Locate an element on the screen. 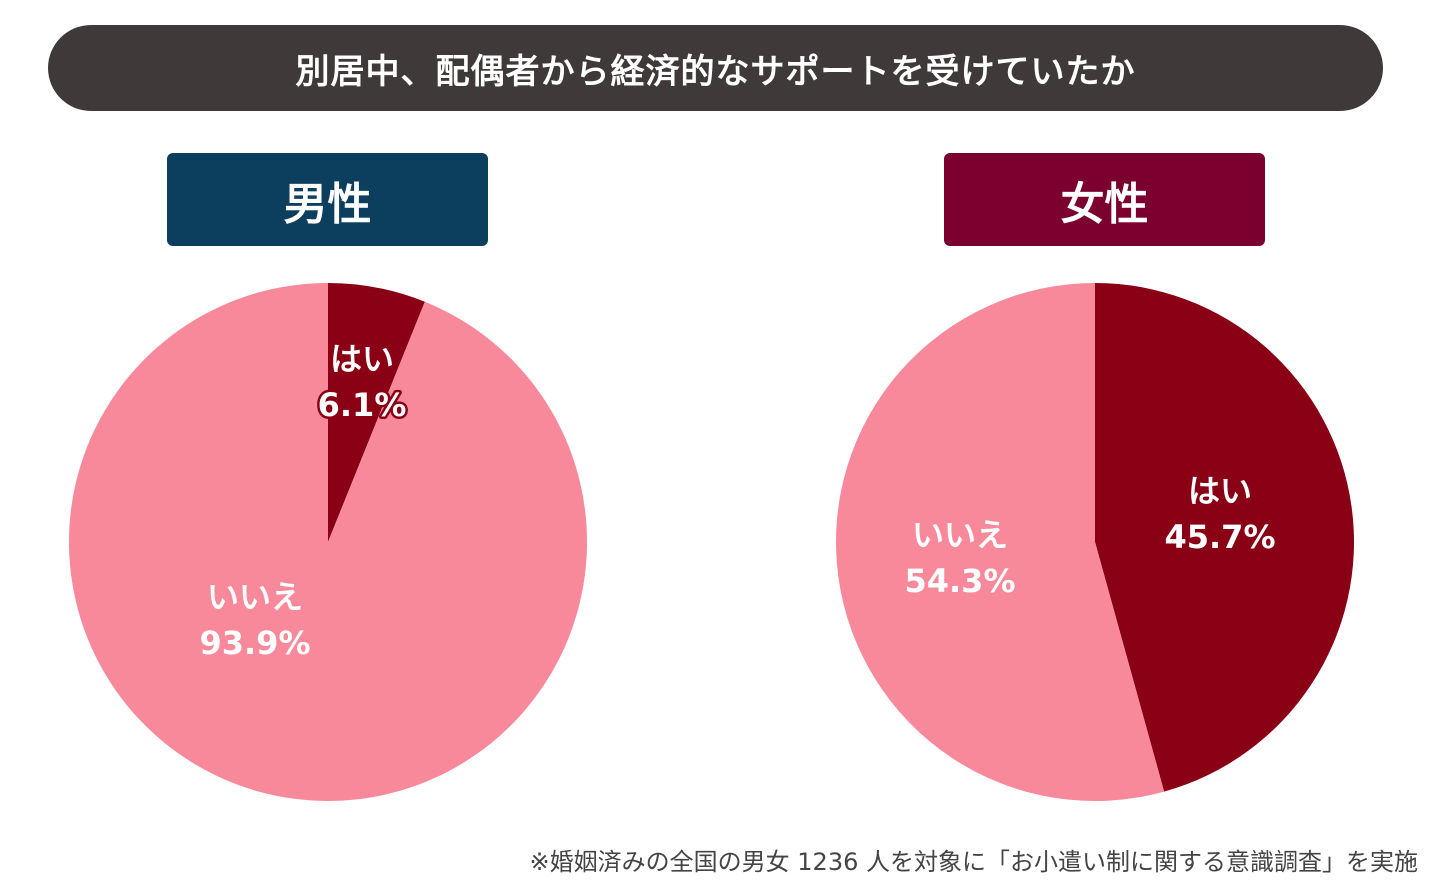  slice-value-label: 93.9% is located at coordinates (254, 643).